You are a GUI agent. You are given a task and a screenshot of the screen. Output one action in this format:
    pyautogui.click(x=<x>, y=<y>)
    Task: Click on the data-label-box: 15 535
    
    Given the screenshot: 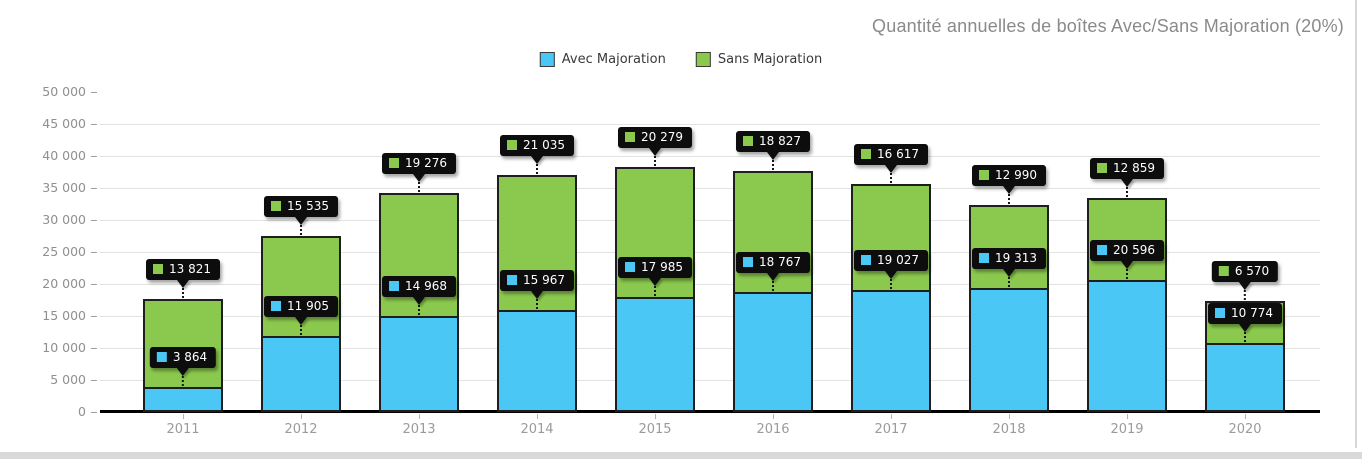 What is the action you would take?
    pyautogui.click(x=301, y=207)
    